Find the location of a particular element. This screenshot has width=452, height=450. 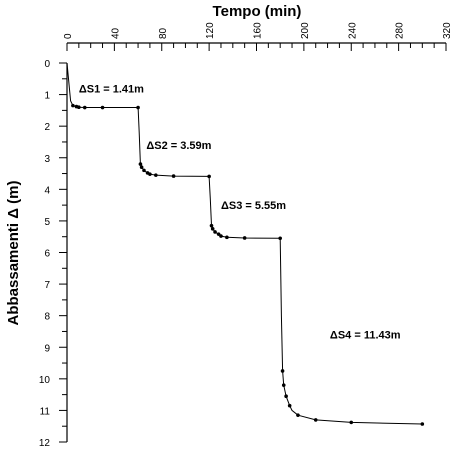

x-tick-label: 200 is located at coordinates (305, 30).